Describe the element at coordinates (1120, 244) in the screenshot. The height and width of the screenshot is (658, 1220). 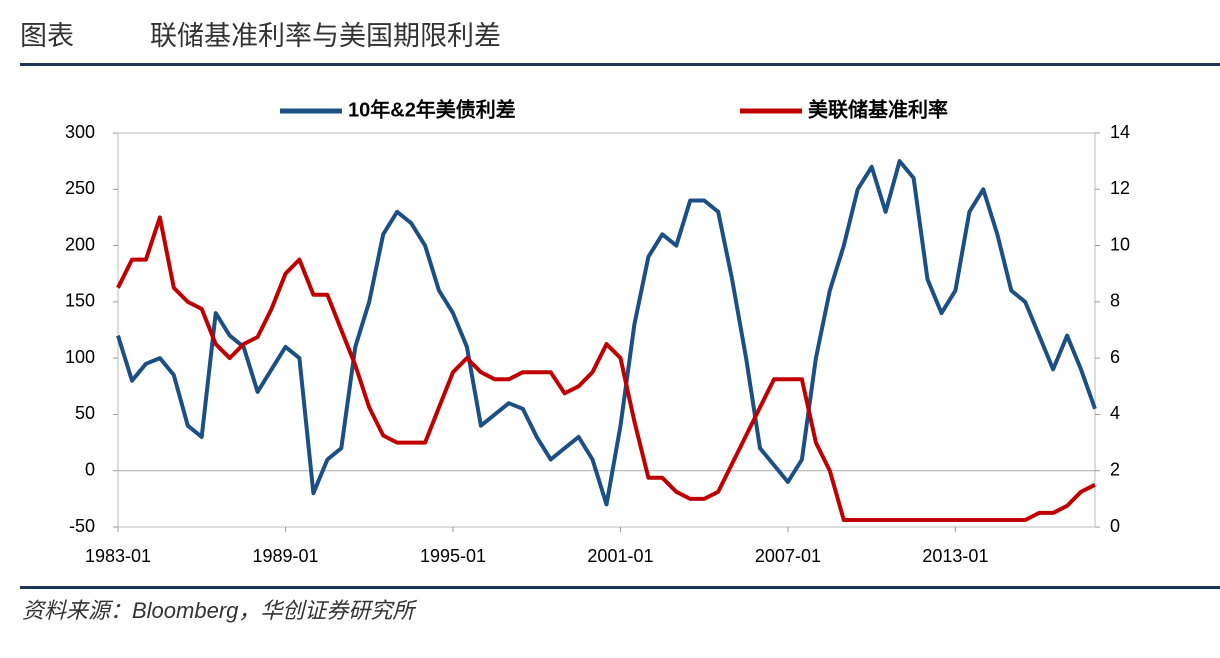
I see `y2-tick-label: 10` at that location.